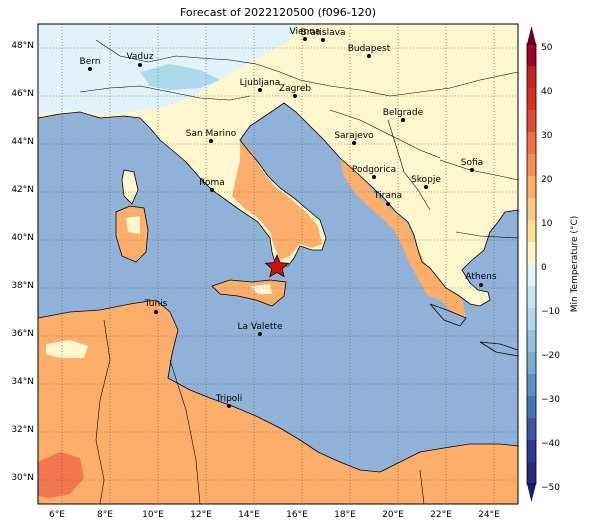  Describe the element at coordinates (295, 89) in the screenshot. I see `city-label: Zagreb` at that location.